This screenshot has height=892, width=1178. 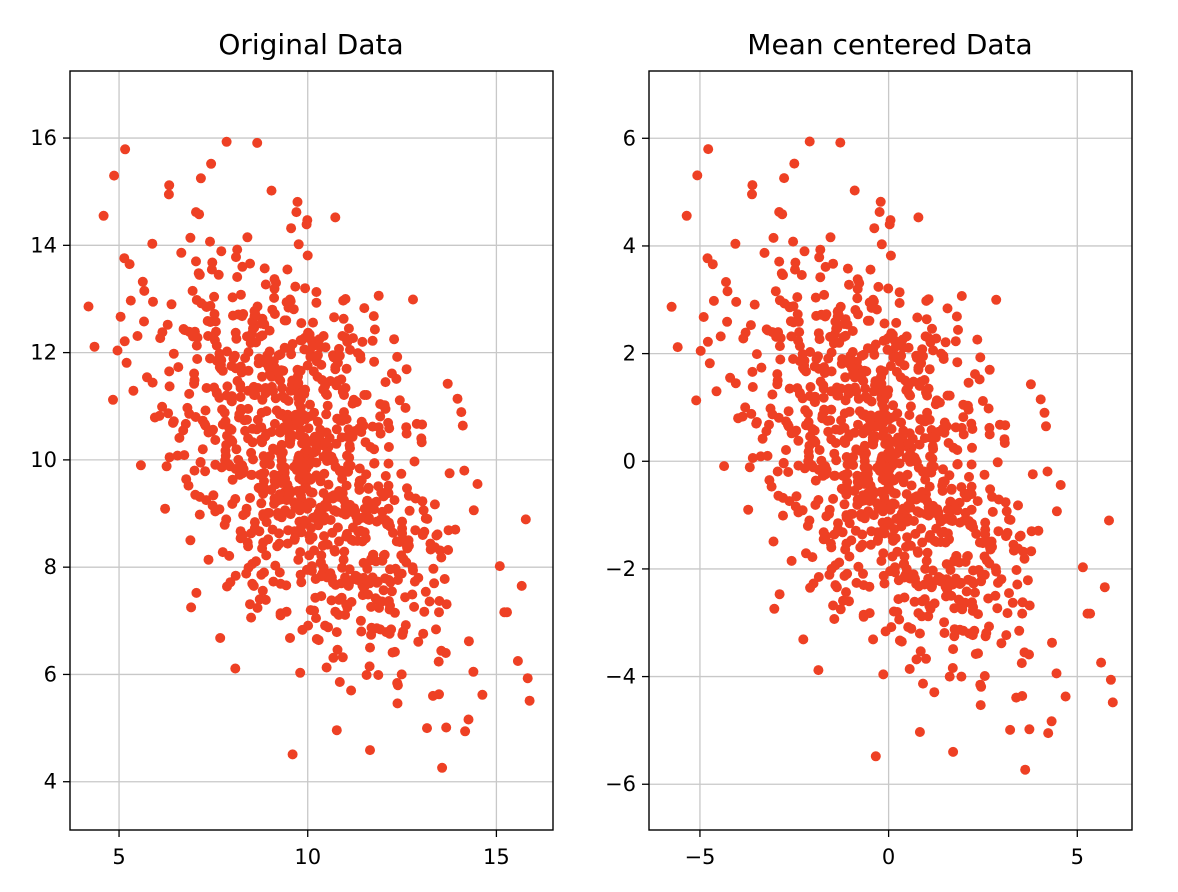 I want to click on right-xtick-label: −5, so click(x=699, y=857).